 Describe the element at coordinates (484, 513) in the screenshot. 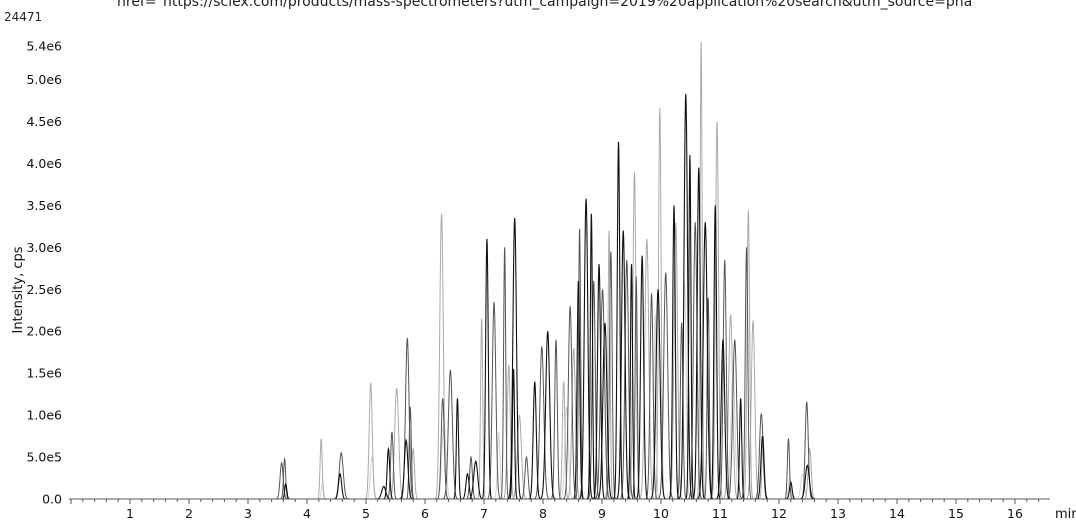

I see `x-tick-label: 7` at that location.